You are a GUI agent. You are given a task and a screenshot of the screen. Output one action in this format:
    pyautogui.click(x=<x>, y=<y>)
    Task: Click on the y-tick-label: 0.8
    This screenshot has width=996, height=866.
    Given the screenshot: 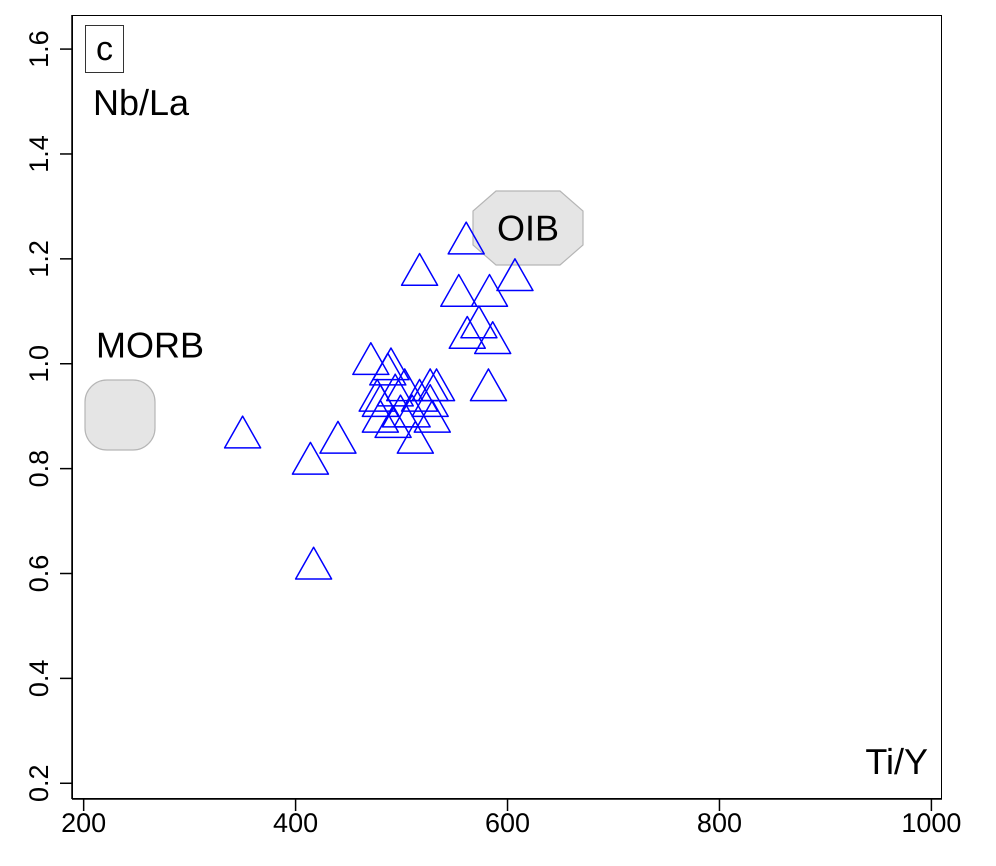 What is the action you would take?
    pyautogui.click(x=39, y=469)
    